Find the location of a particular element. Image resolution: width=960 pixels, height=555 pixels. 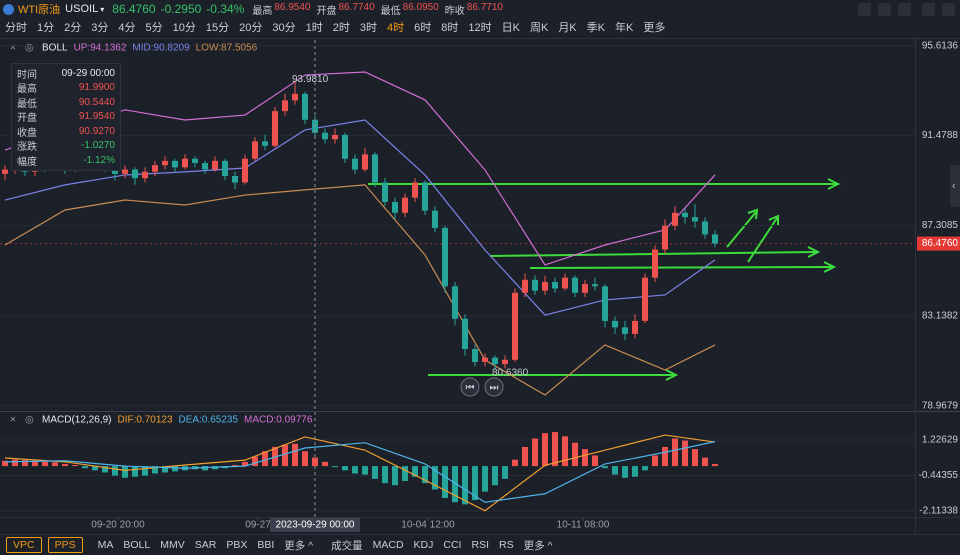

timeframe: 1时 is located at coordinates (314, 28).